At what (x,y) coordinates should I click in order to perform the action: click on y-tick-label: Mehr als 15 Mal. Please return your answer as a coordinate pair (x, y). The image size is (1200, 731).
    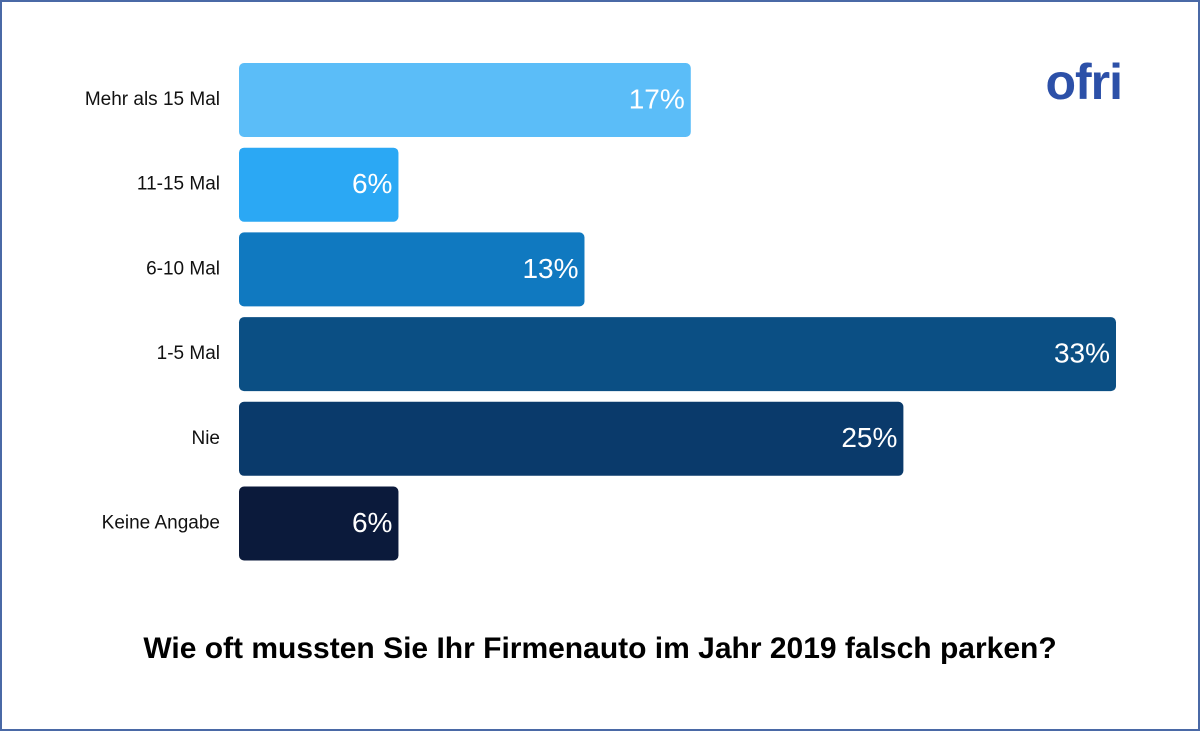
    Looking at the image, I should click on (152, 99).